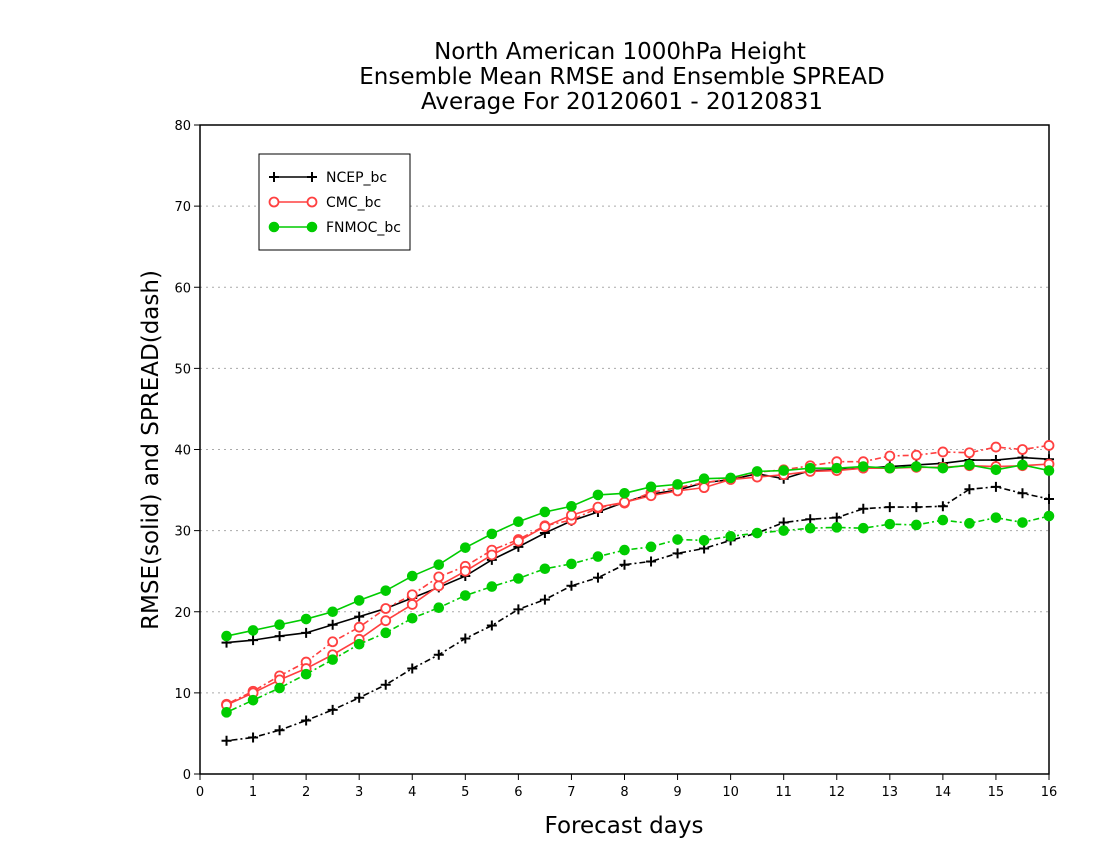 The height and width of the screenshot is (850, 1100). I want to click on y-tick-label: 80, so click(182, 126).